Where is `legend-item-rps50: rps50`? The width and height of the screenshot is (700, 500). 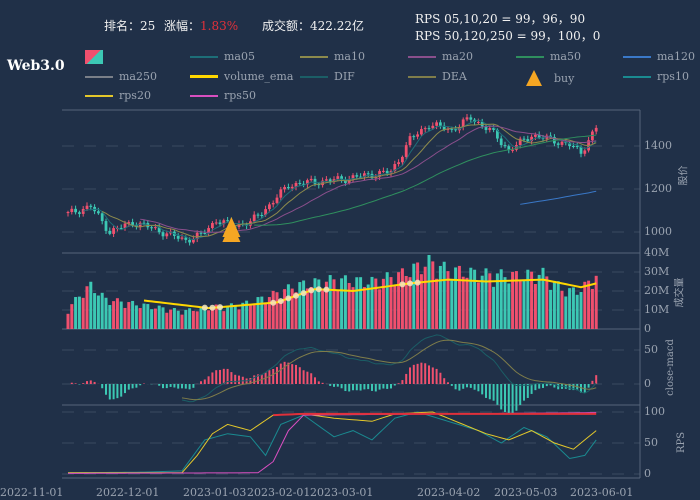
legend-item-rps50: rps50 is located at coordinates (223, 95).